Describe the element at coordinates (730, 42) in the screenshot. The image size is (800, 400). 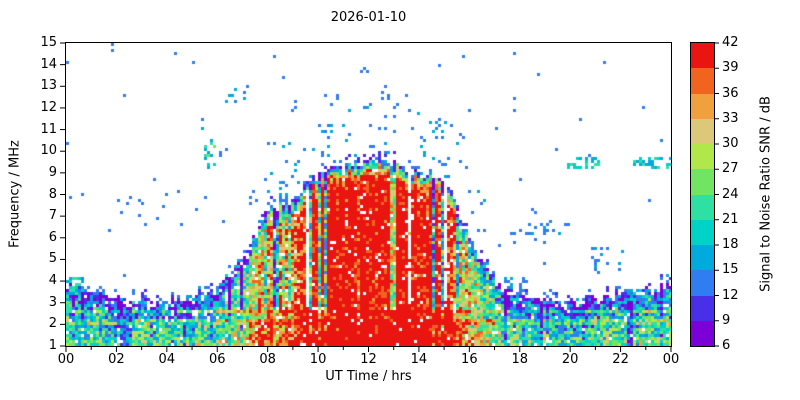
I see `colorbar-tick-label: 42` at that location.